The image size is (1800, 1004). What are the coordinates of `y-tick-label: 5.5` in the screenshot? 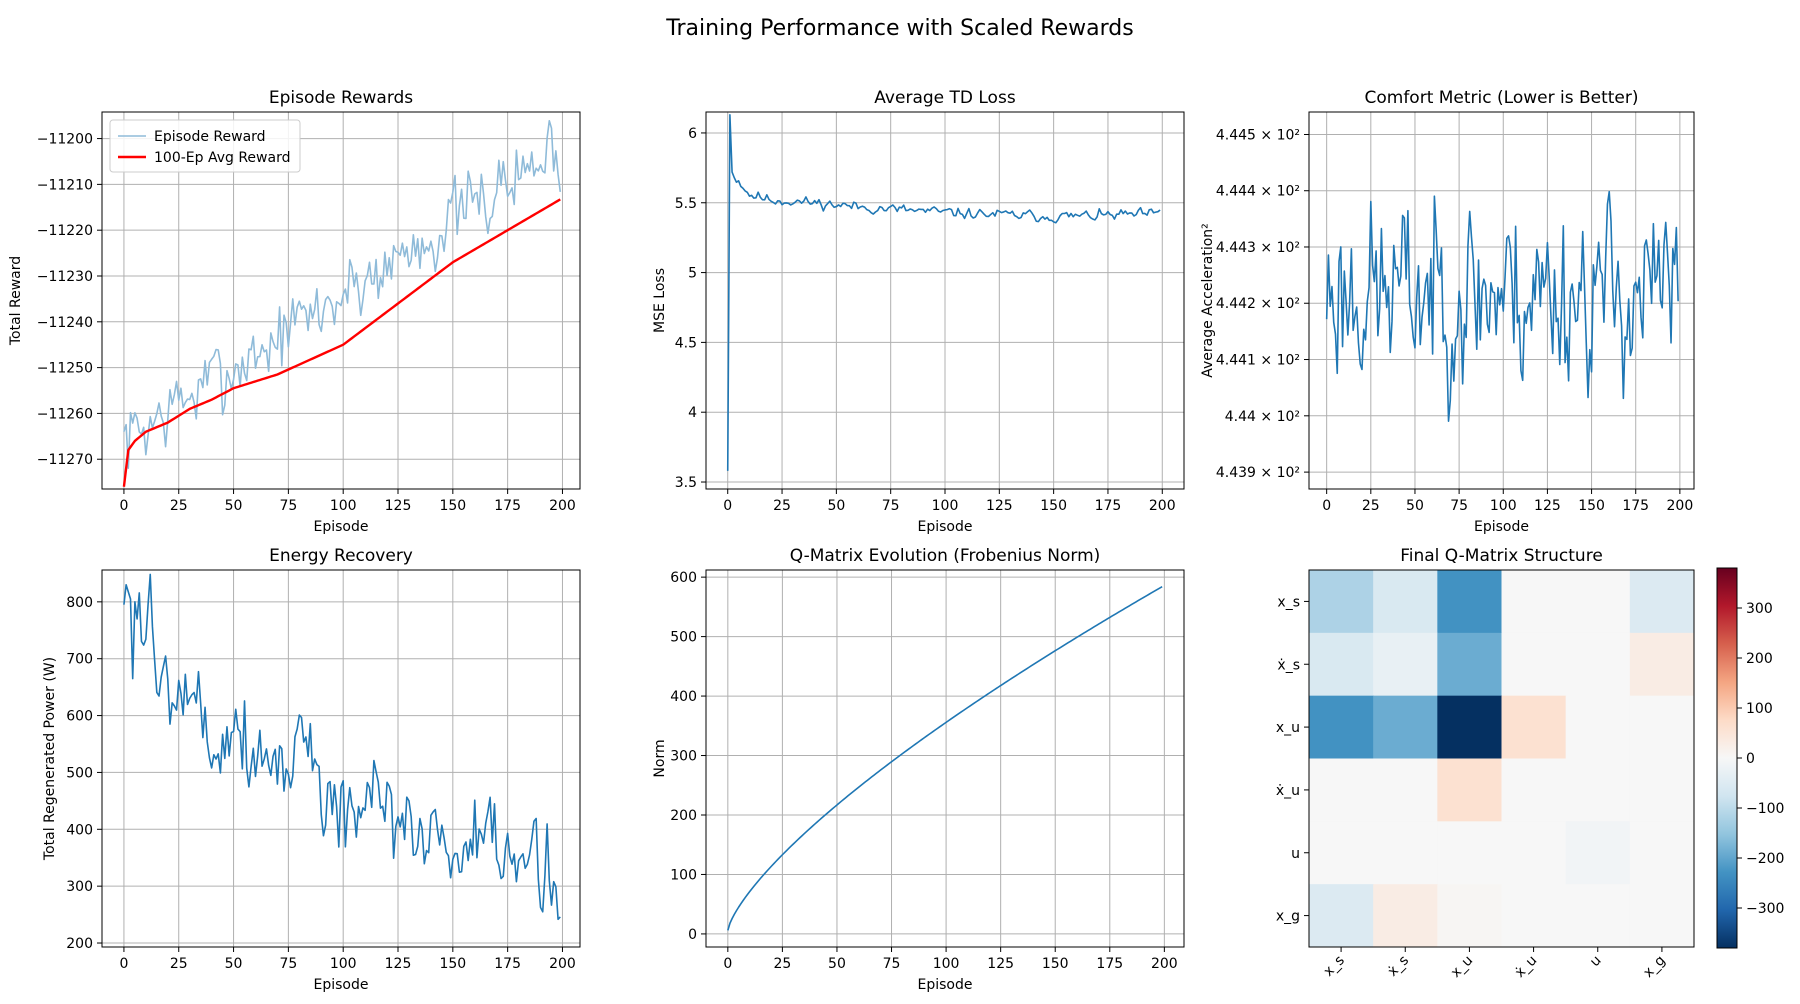 It's located at (686, 204).